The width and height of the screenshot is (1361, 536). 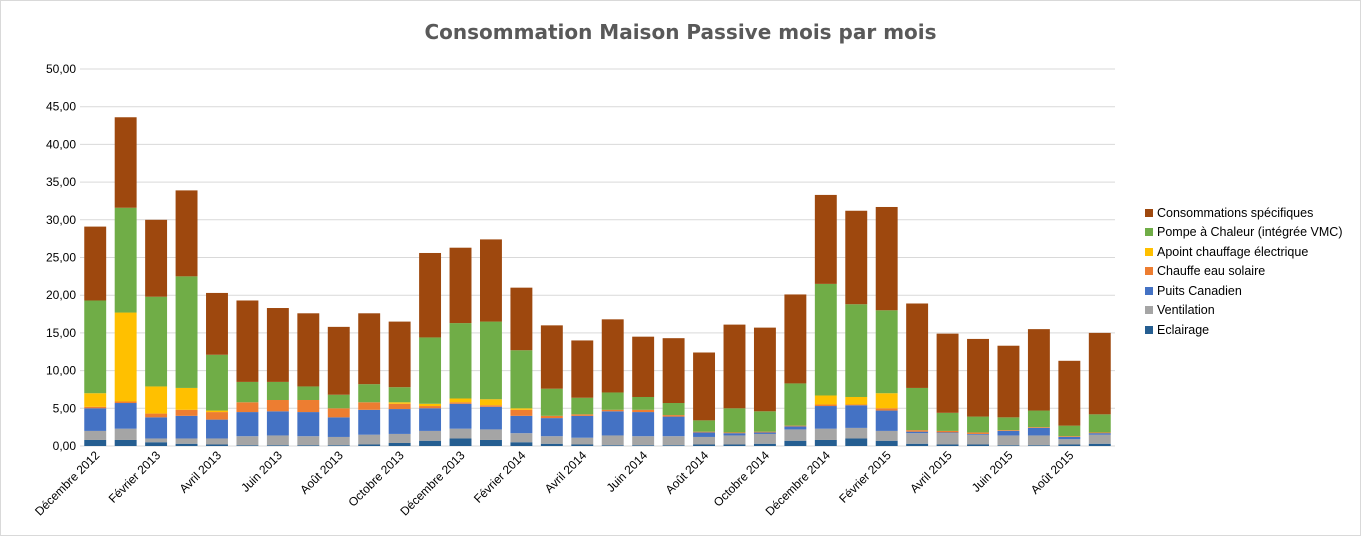 What do you see at coordinates (376, 479) in the screenshot?
I see `x-tick-label: Octobre 2013` at bounding box center [376, 479].